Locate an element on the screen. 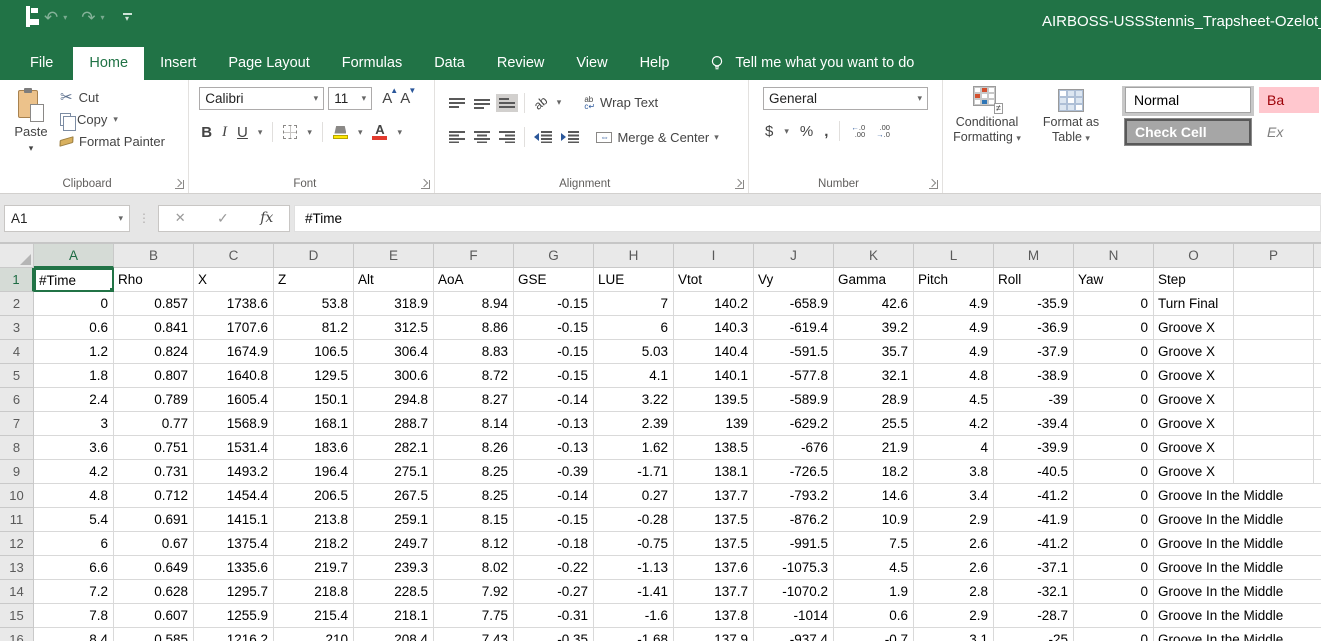  cell-D3: 81.2 is located at coordinates (314, 328).